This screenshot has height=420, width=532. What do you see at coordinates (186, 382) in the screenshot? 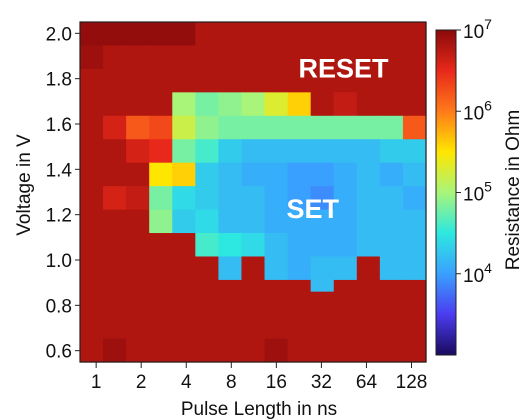
I see `x-tick-label: 4` at bounding box center [186, 382].